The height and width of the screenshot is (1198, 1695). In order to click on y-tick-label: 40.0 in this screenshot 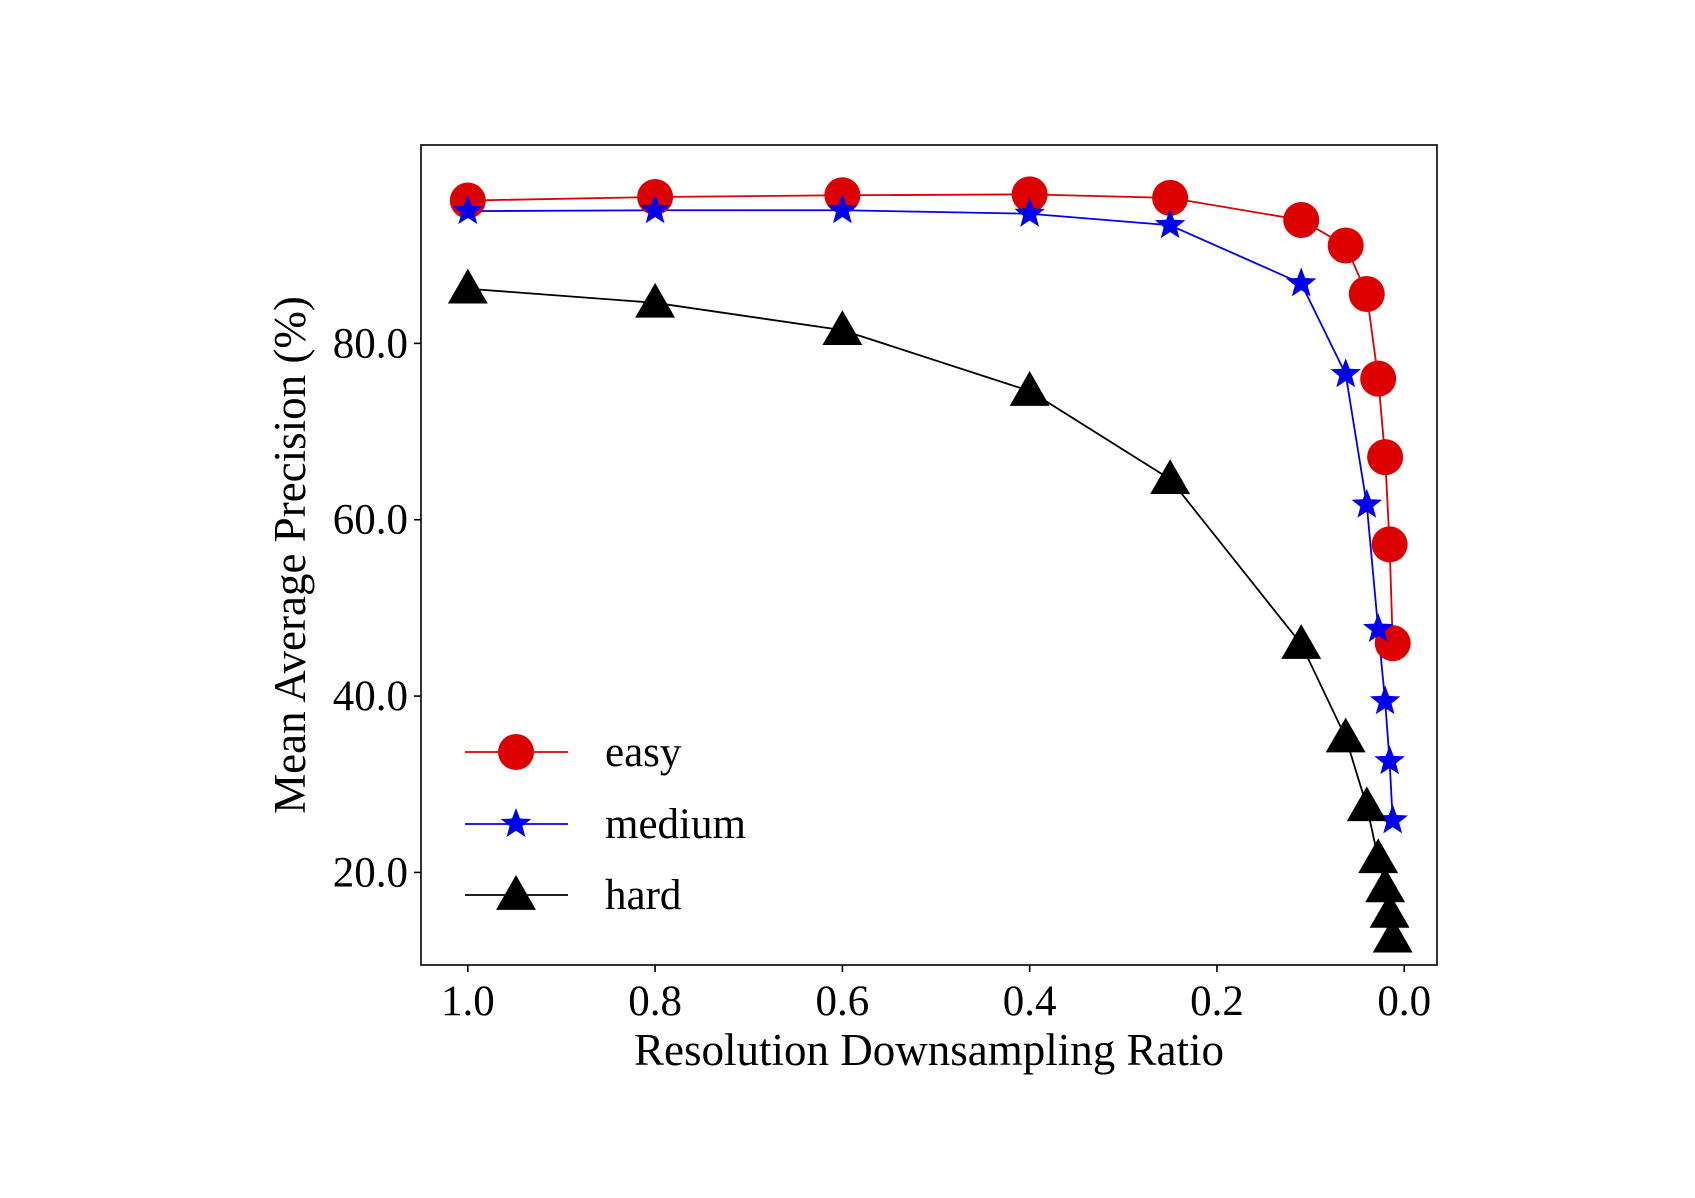, I will do `click(370, 696)`.